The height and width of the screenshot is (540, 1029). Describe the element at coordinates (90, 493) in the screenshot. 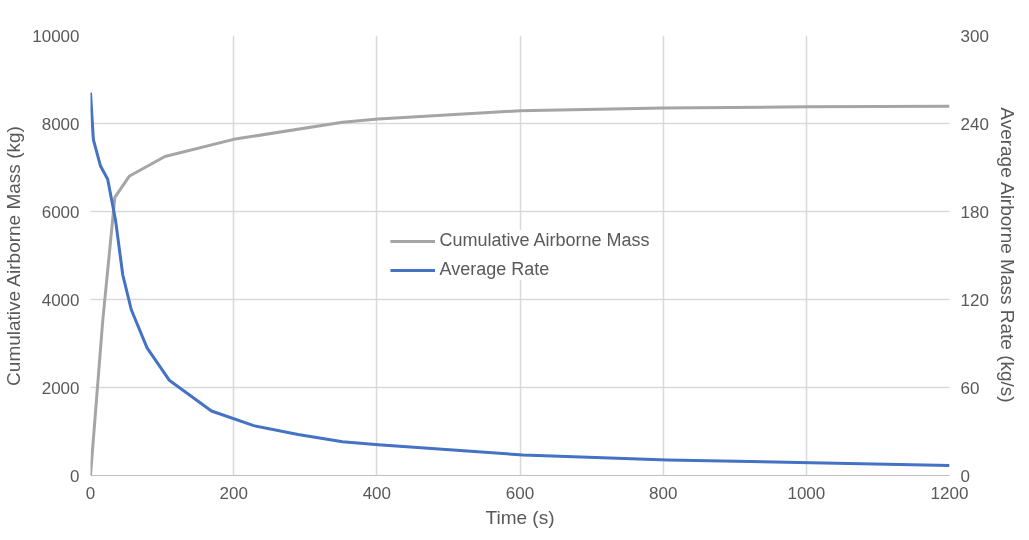

I see `x-tick-label: 0` at that location.